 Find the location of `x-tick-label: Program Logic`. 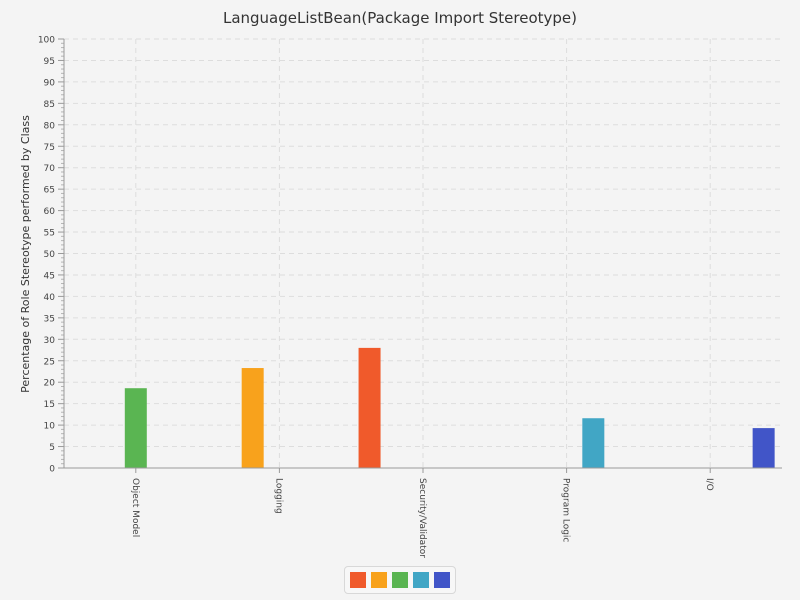

x-tick-label: Program Logic is located at coordinates (566, 510).